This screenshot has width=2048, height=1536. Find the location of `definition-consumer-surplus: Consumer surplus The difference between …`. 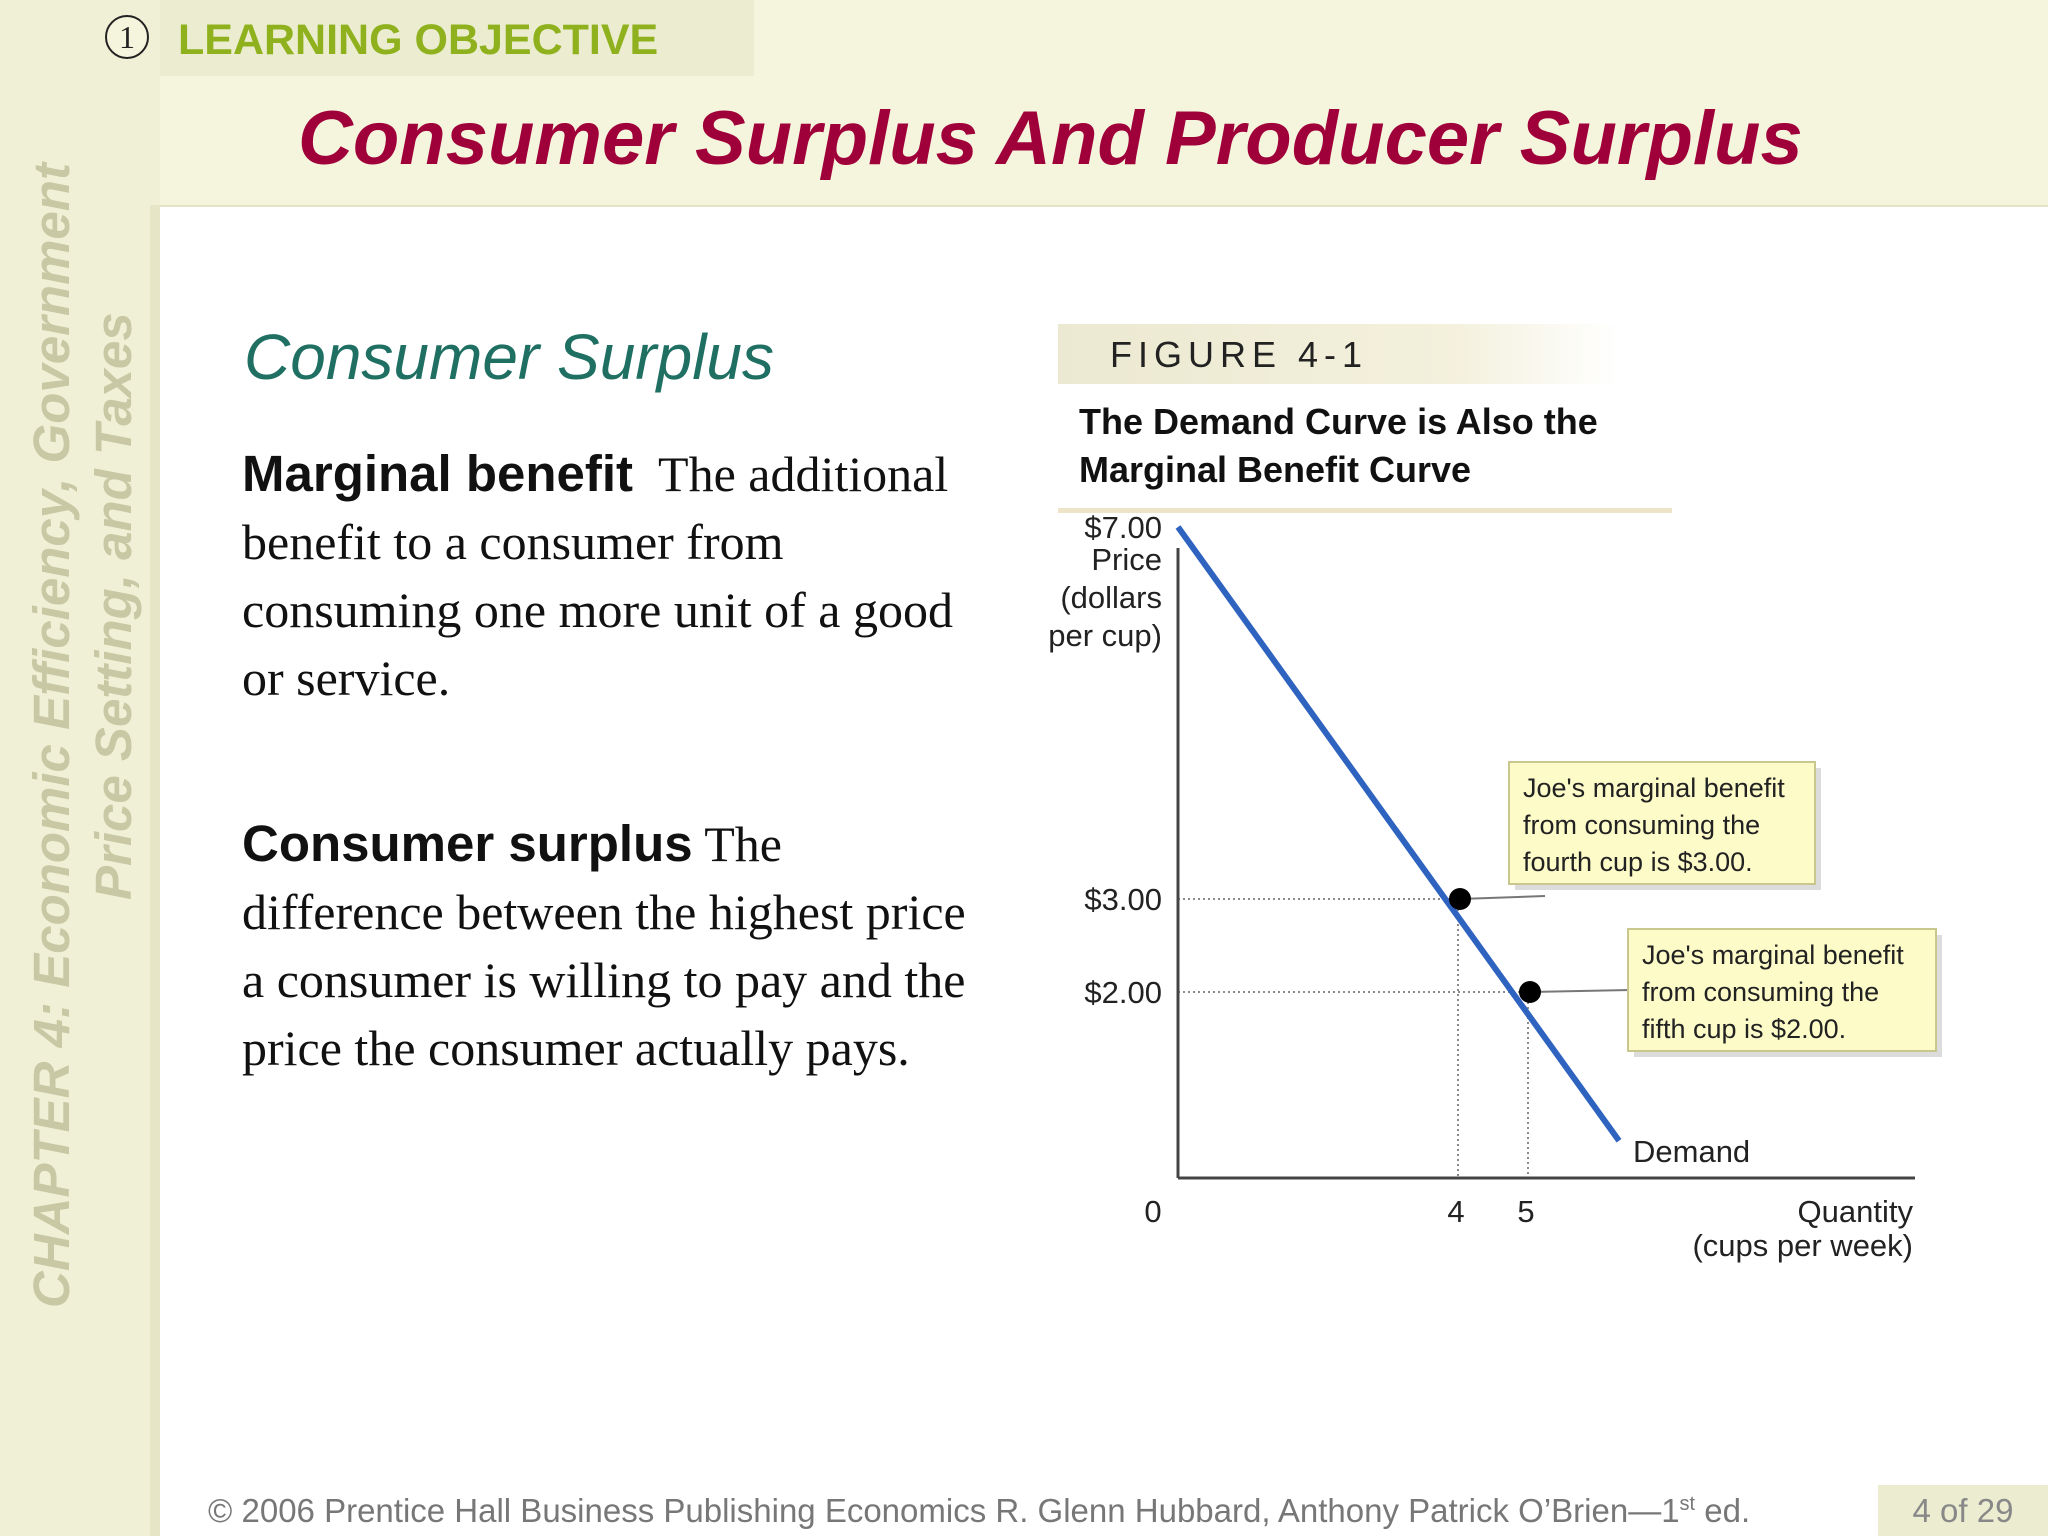

definition-consumer-surplus: Consumer surplus The difference between … is located at coordinates (607, 946).